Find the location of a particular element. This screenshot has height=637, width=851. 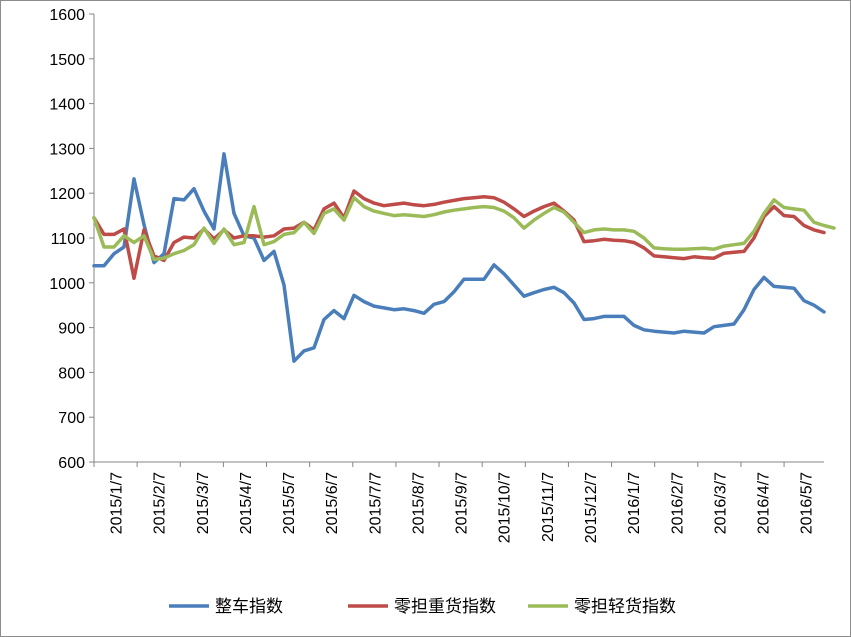

x-tick-label: 2016/3/7 is located at coordinates (720, 503).